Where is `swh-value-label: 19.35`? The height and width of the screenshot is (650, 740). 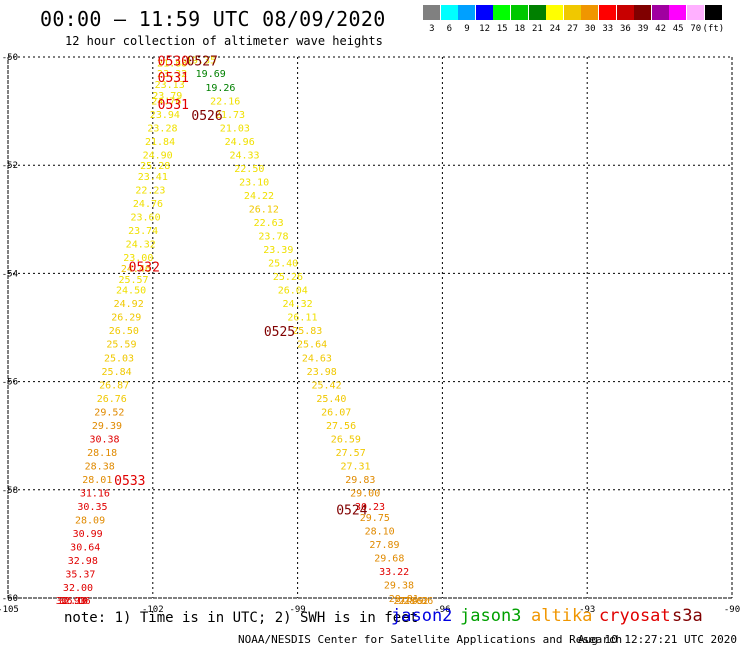 swh-value-label: 19.35 is located at coordinates (201, 61).